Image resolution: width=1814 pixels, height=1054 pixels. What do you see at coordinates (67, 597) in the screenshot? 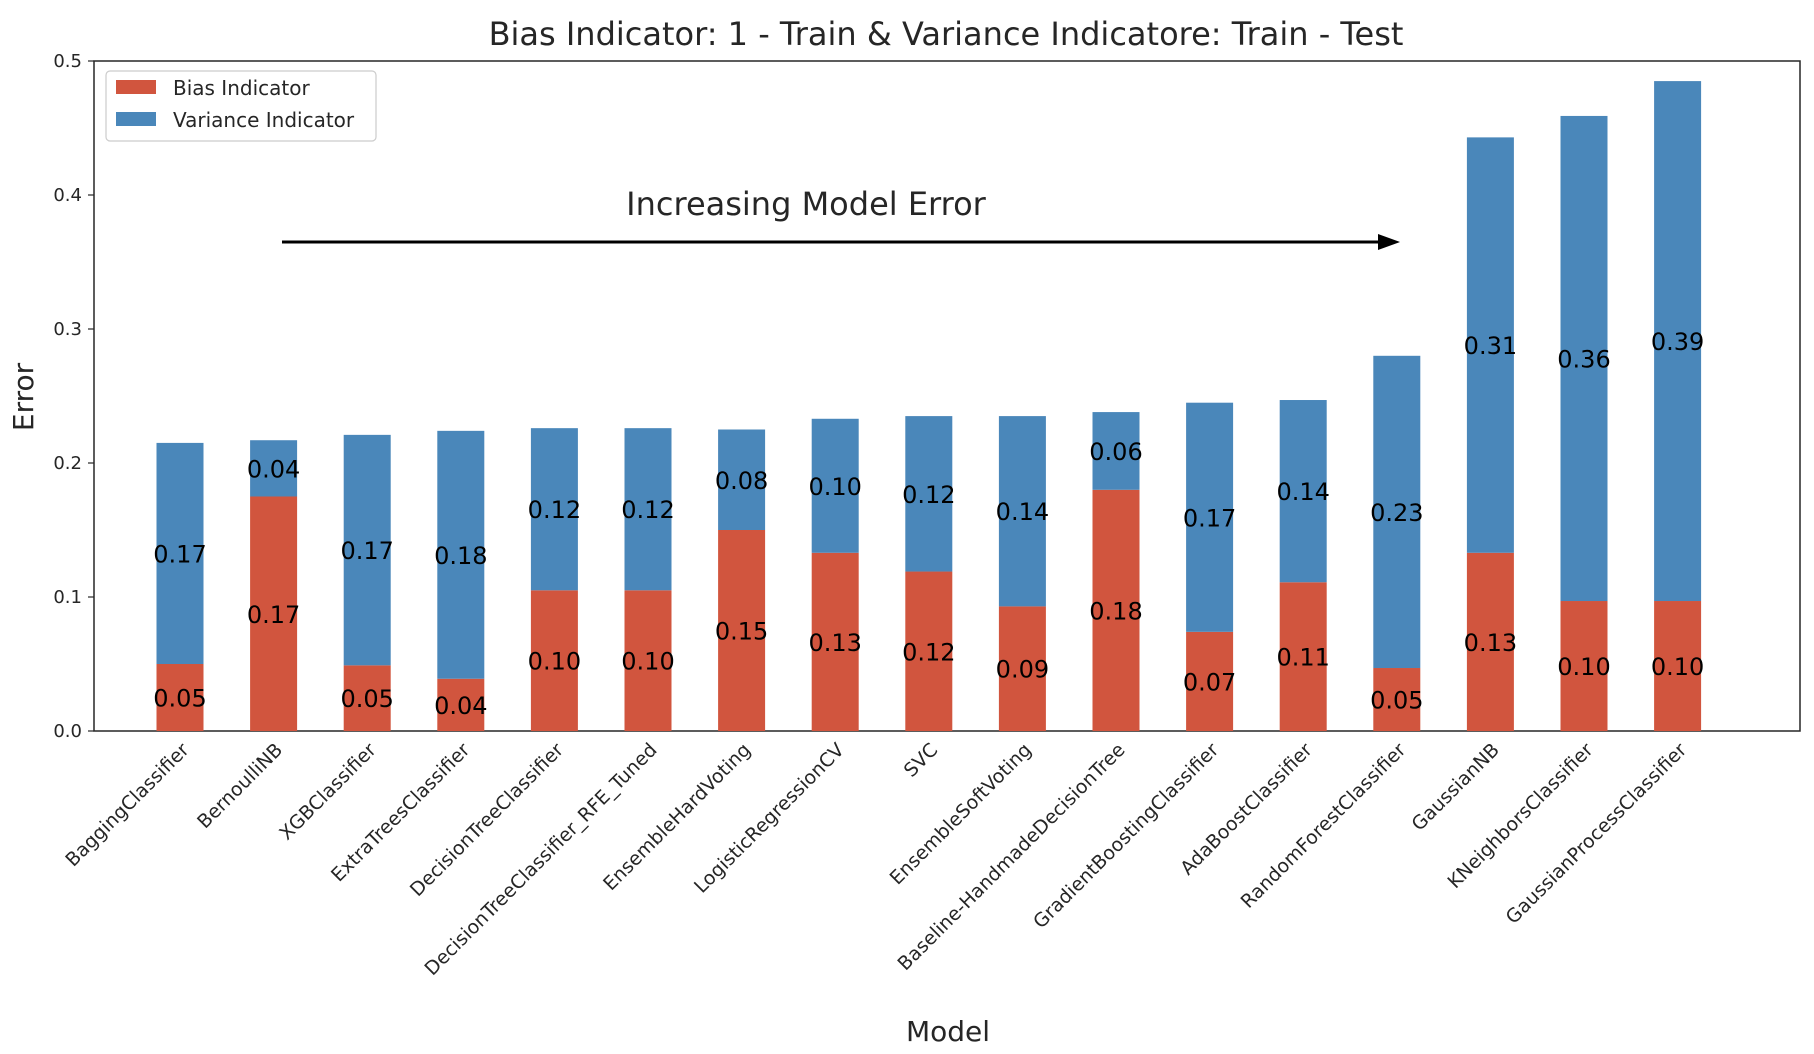
I see `y-tick-label: 0.1` at bounding box center [67, 597].